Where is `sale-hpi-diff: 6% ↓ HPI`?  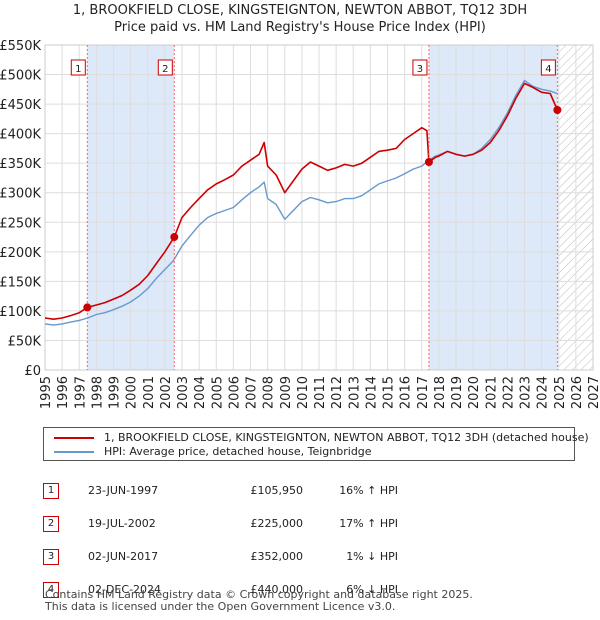
sale-hpi-diff: 6% ↓ HPI is located at coordinates (372, 589).